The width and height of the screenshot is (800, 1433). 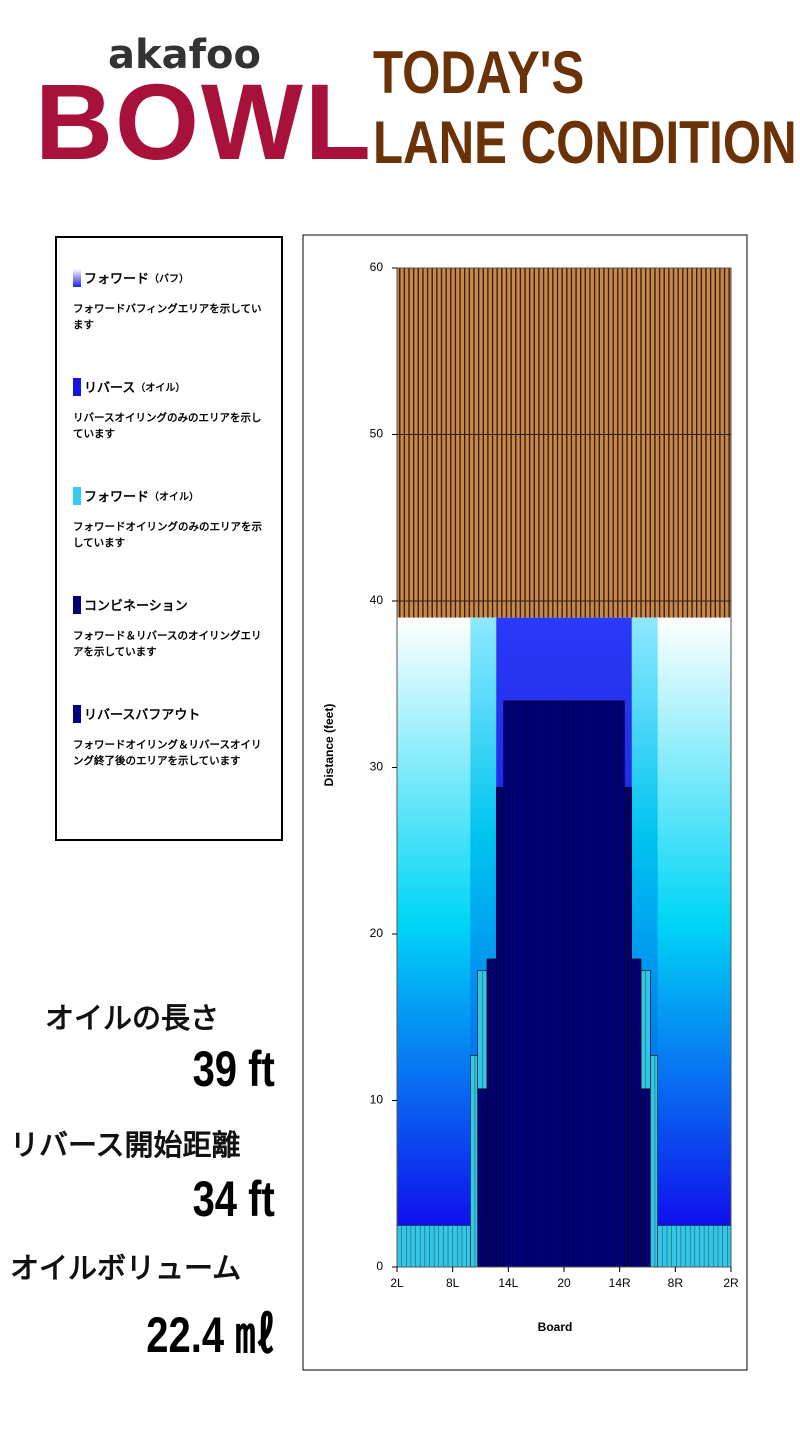 I want to click on legend-item: フォワード （バフ） フォワードバフィングエリアを示しています, so click(x=170, y=300).